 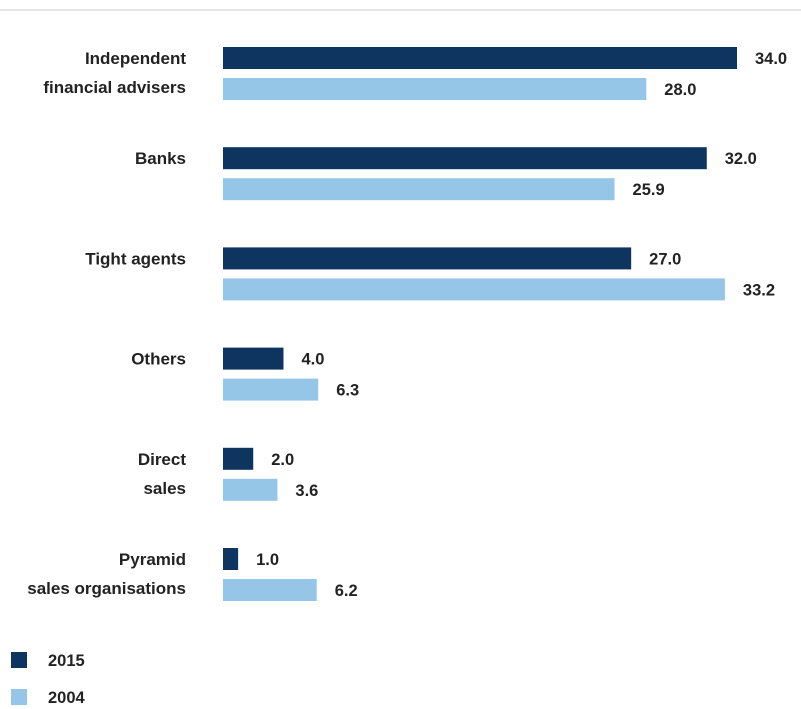 What do you see at coordinates (19, 697) in the screenshot?
I see `legend-swatch-2004` at bounding box center [19, 697].